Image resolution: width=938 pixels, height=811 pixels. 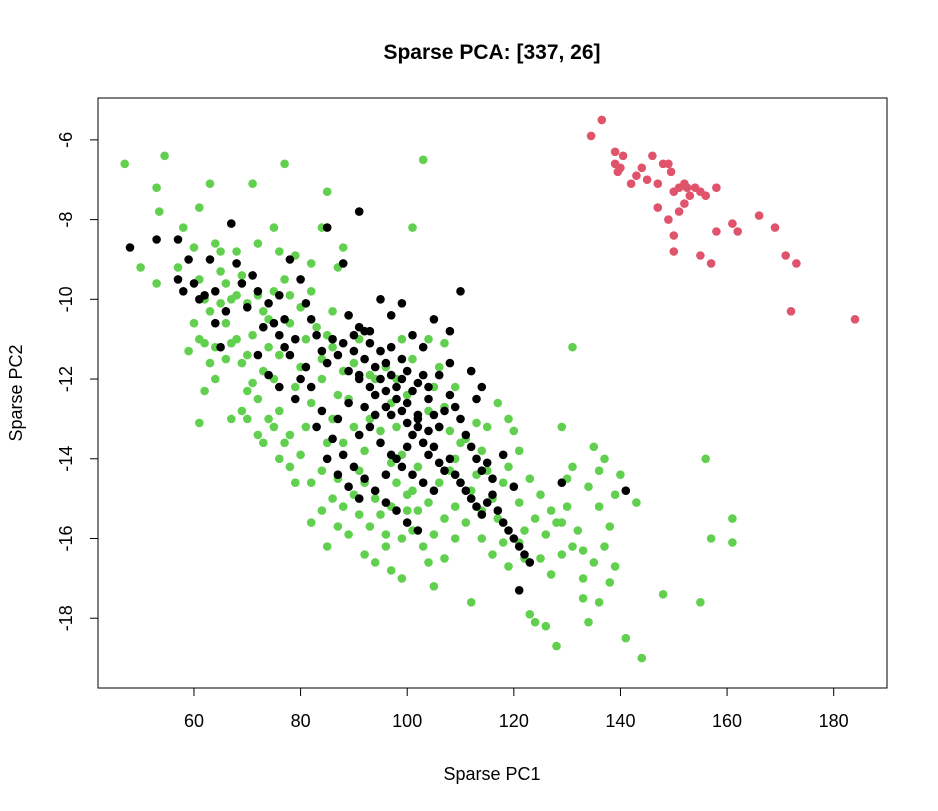 What do you see at coordinates (723, 219) in the screenshot?
I see `series-2-points` at bounding box center [723, 219].